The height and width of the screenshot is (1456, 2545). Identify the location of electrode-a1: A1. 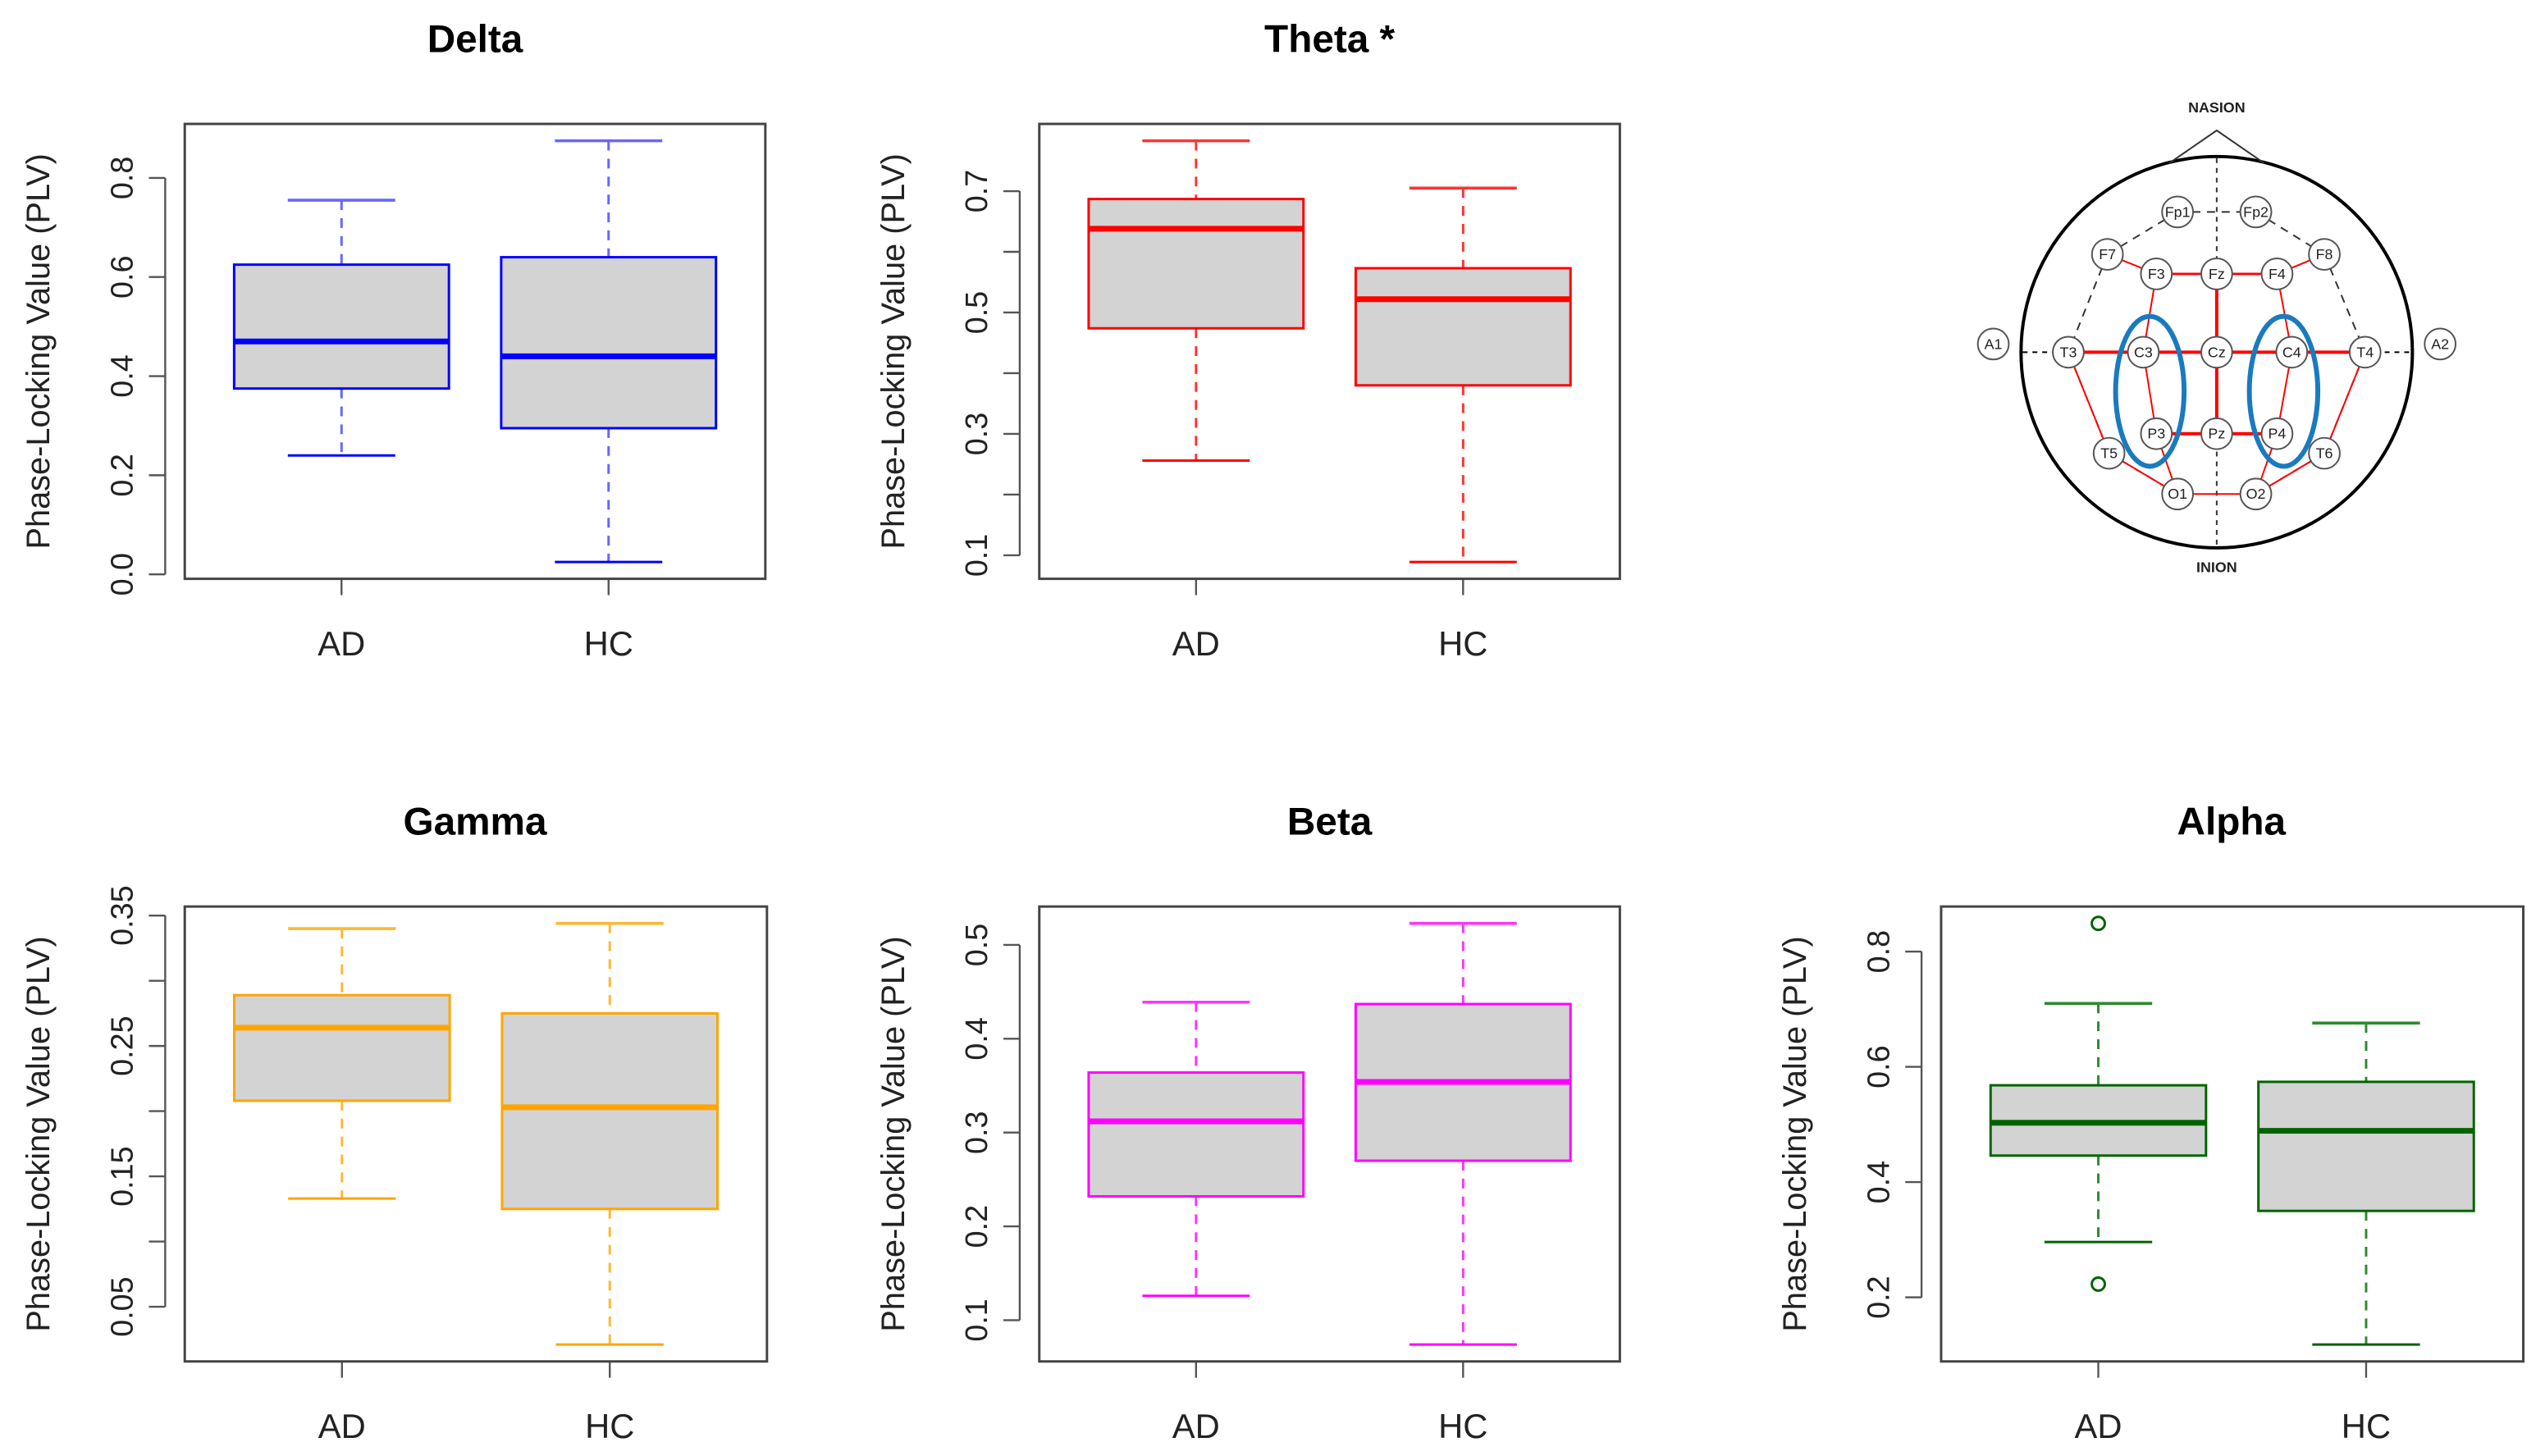
(1993, 344).